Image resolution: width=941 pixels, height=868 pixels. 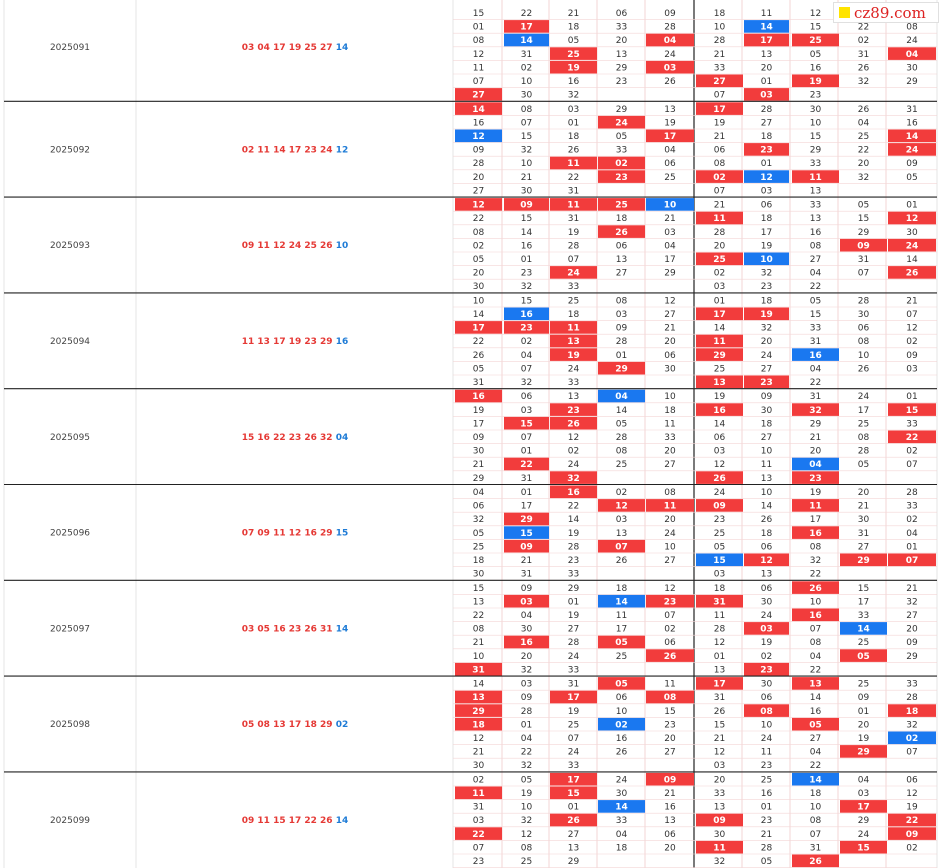 I want to click on site-logo: cz89.com, so click(x=886, y=12).